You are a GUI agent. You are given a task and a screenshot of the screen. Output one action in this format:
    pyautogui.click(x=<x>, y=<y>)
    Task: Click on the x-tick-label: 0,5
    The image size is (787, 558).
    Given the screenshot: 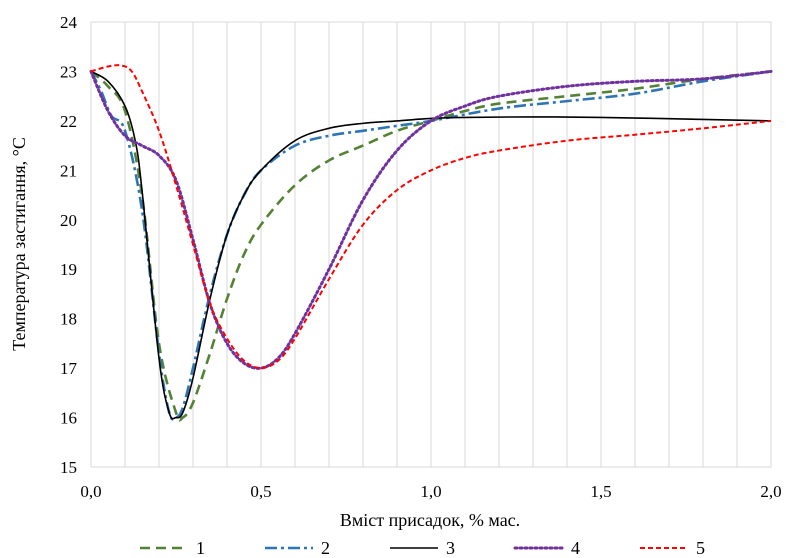 What is the action you would take?
    pyautogui.click(x=260, y=491)
    